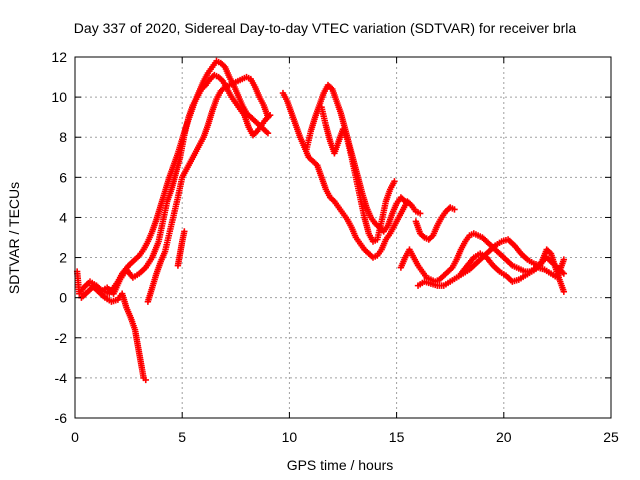  I want to click on y-tick-label: 4, so click(63, 217).